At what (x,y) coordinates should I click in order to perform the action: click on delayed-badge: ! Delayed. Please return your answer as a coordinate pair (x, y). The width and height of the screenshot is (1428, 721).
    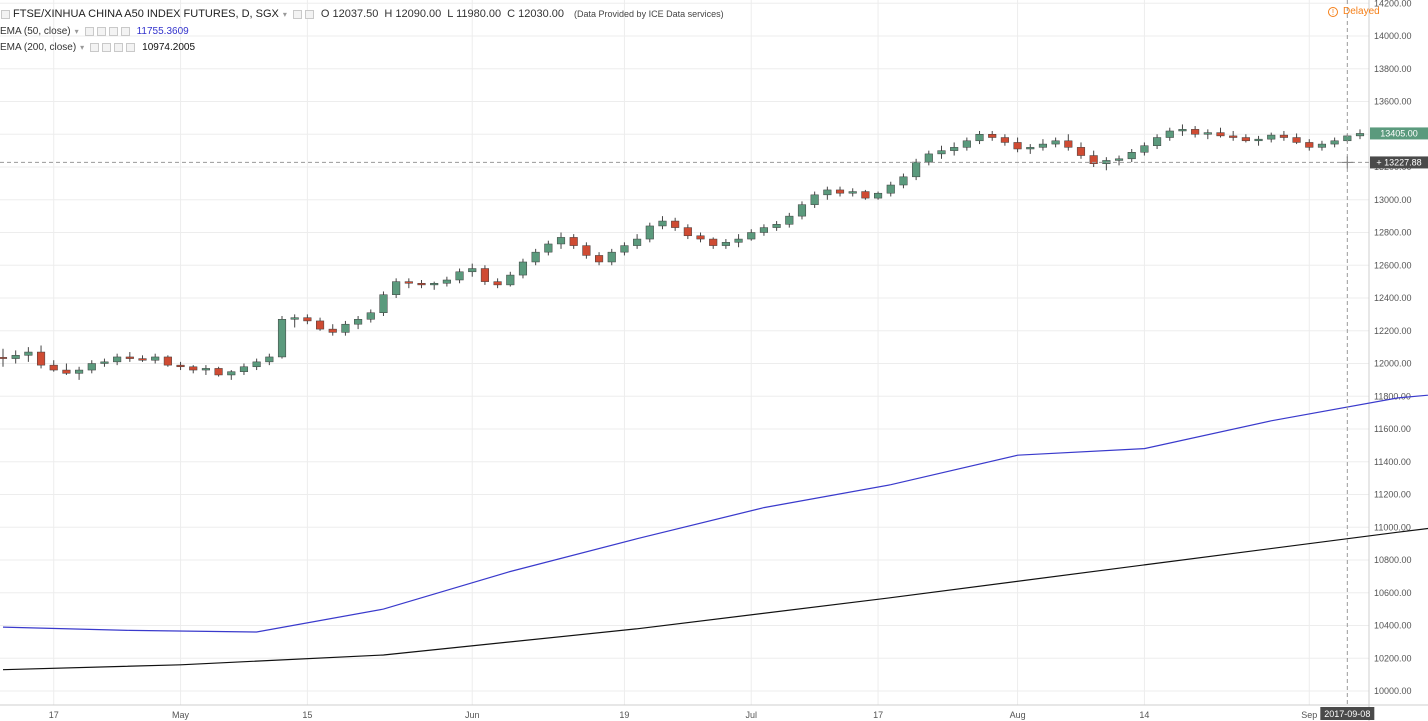
    Looking at the image, I should click on (1354, 11).